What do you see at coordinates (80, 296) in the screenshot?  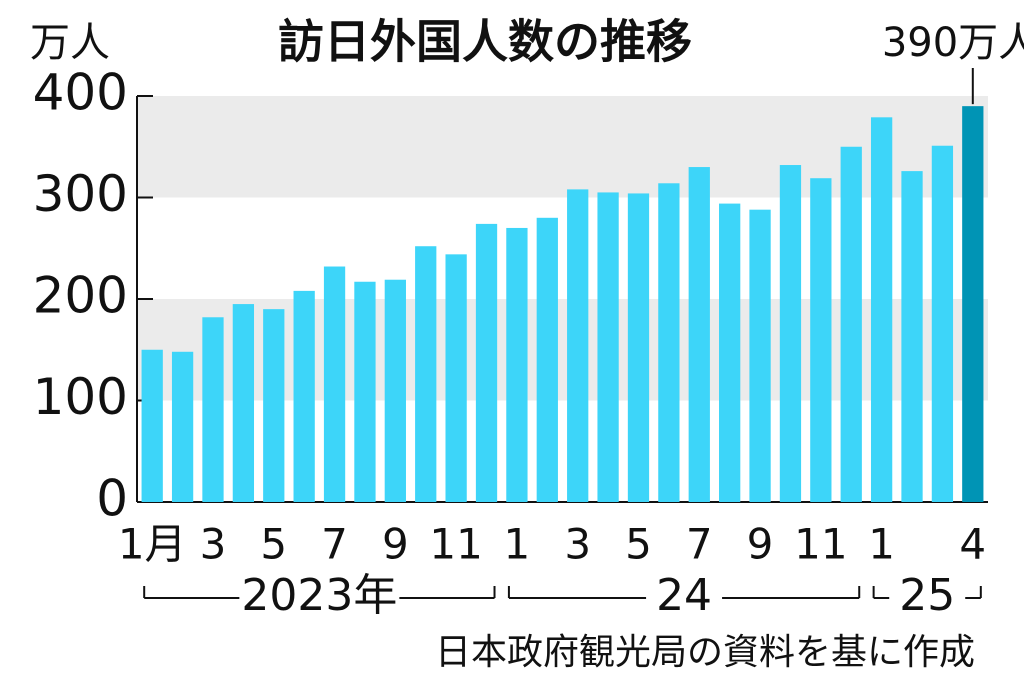 I see `y-tick-label: 200` at bounding box center [80, 296].